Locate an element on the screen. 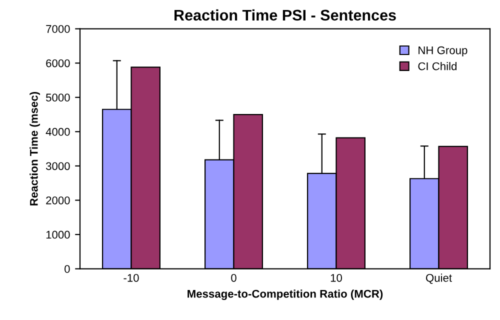 The height and width of the screenshot is (320, 500). y-tick-label: 1000 is located at coordinates (58, 234).